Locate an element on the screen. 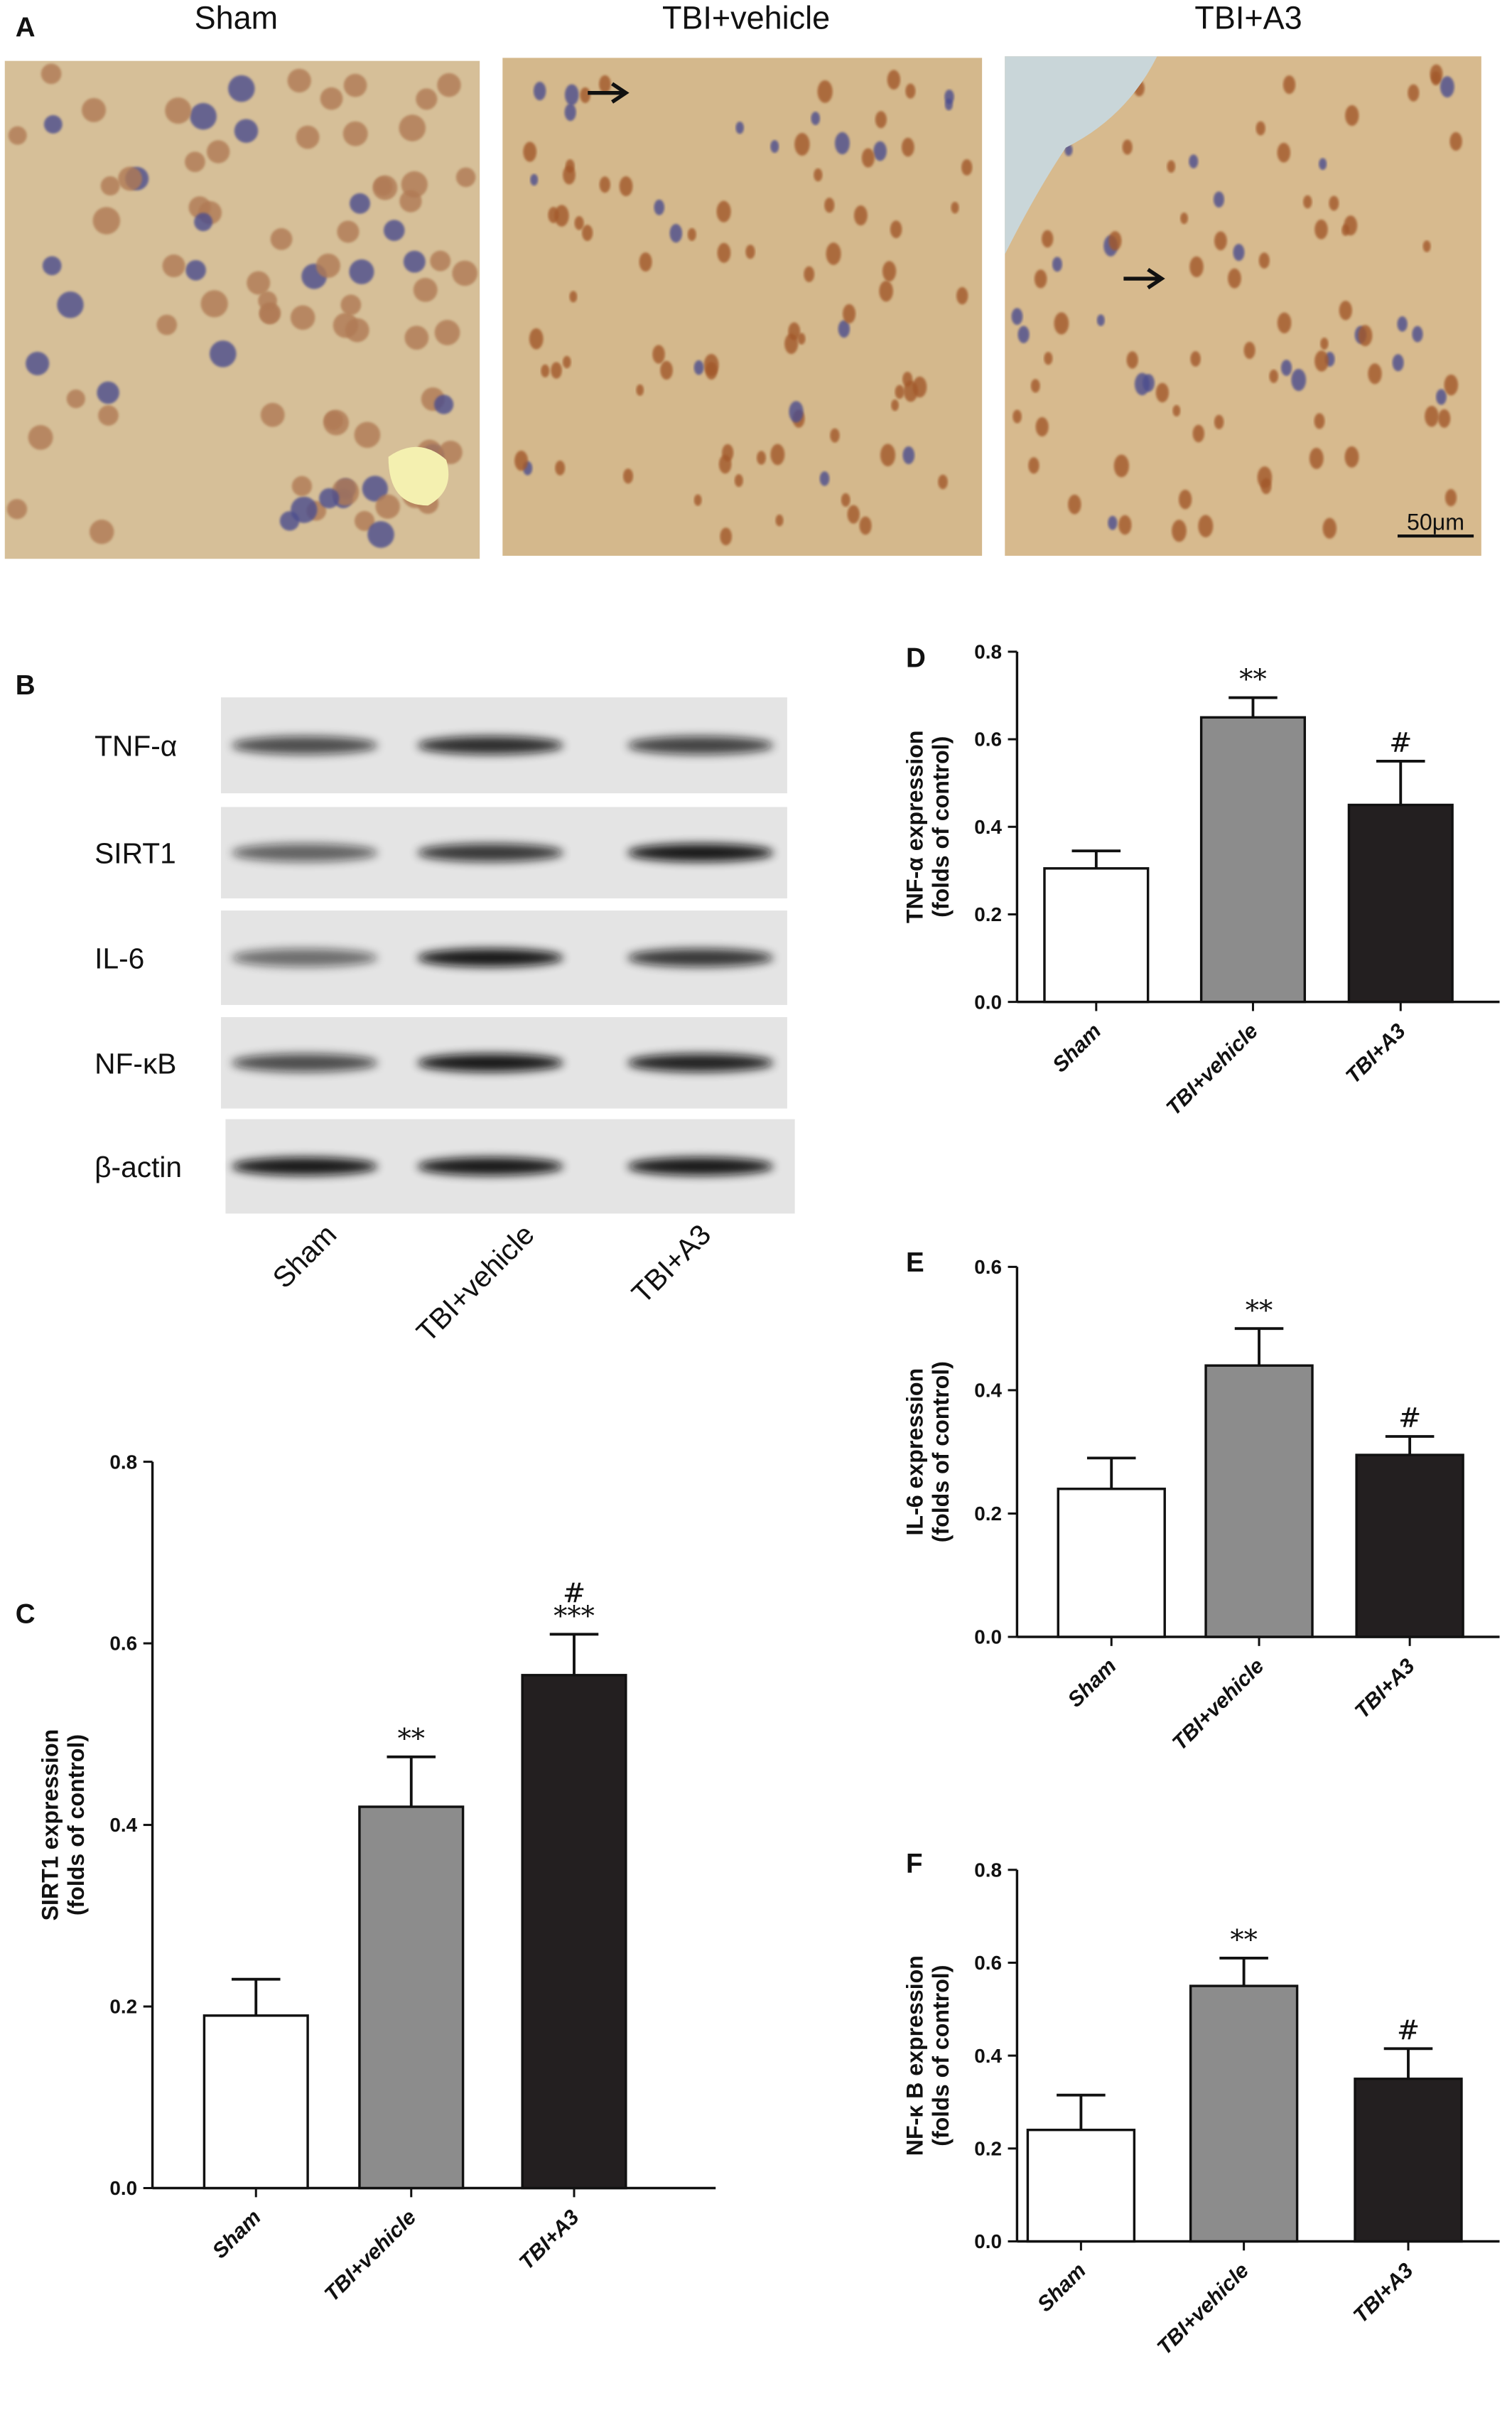 The width and height of the screenshot is (1512, 2418). y-axis-label: (folds of control) is located at coordinates (941, 1451).